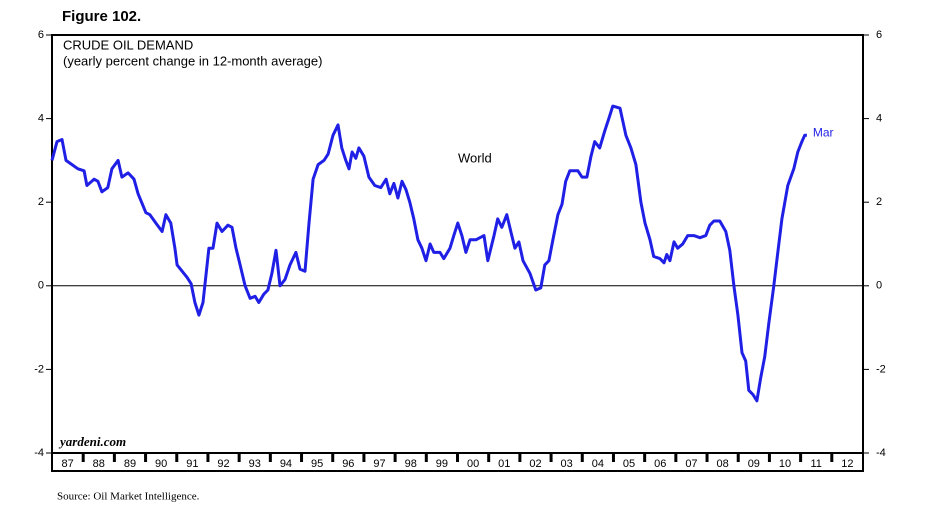 This screenshot has height=531, width=929. I want to click on x-tick-label: 87, so click(67, 464).